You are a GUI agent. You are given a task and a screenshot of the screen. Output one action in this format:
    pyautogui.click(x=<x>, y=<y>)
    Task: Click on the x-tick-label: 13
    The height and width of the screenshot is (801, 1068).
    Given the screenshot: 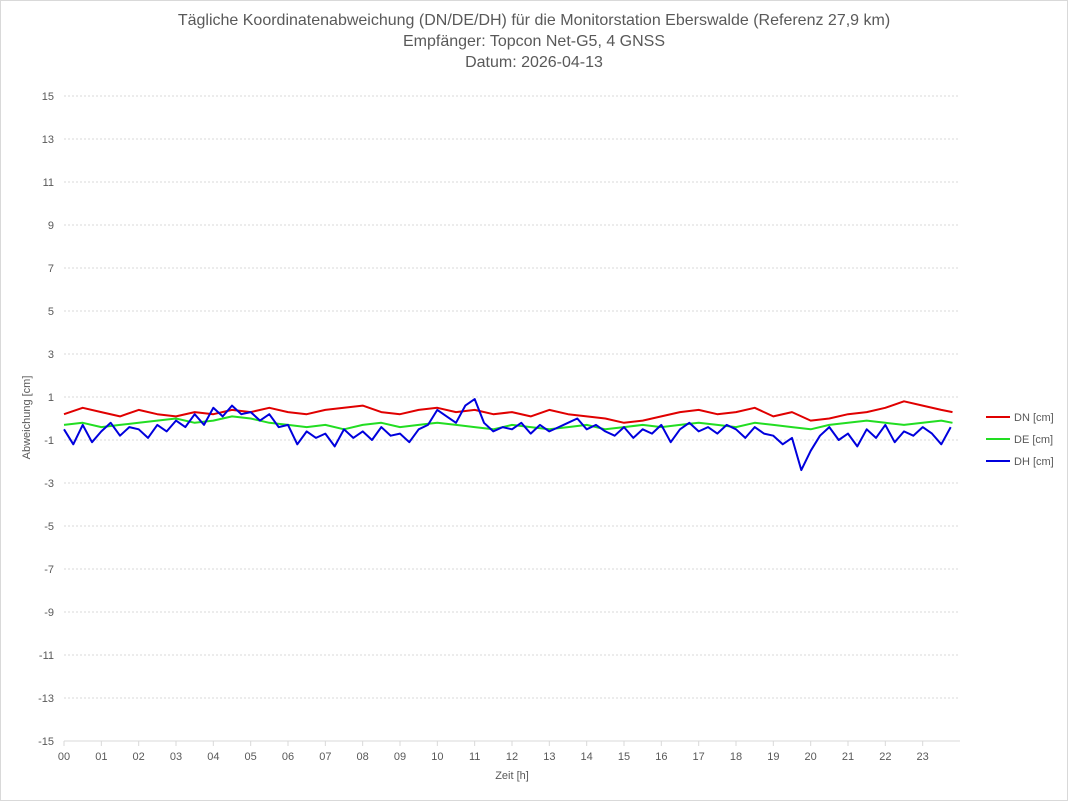 What is the action you would take?
    pyautogui.click(x=549, y=757)
    